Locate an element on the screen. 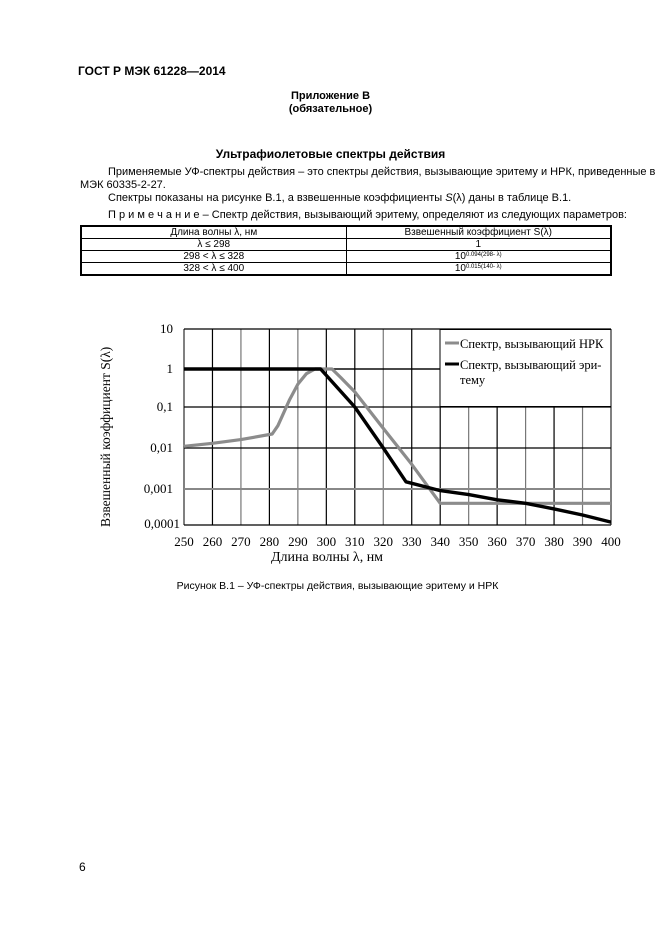  table-row: λ ≤ 298 1 is located at coordinates (346, 244).